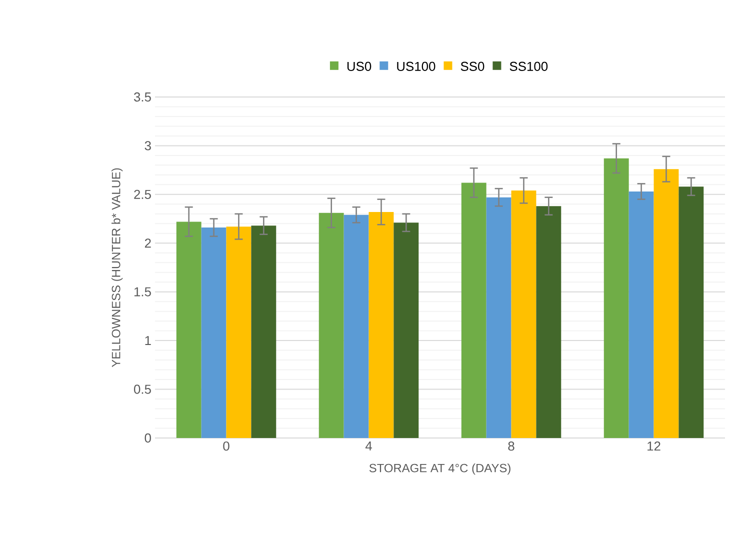 The image size is (752, 552). Describe the element at coordinates (226, 446) in the screenshot. I see `x-tick-label: 0` at that location.